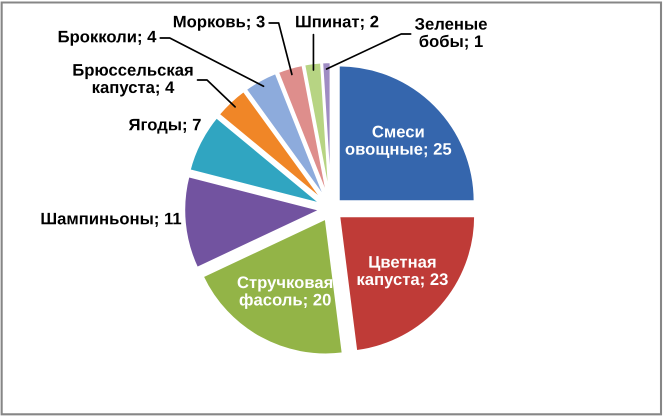 This screenshot has height=416, width=664. Describe the element at coordinates (399, 142) in the screenshot. I see `slice-label: Смеси овощные; 25` at that location.